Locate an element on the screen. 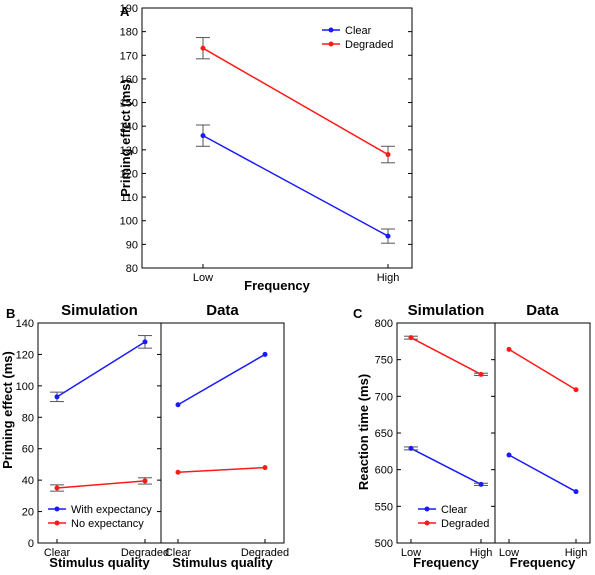 The height and width of the screenshot is (575, 595). y-tick-label: 550 is located at coordinates (384, 507).